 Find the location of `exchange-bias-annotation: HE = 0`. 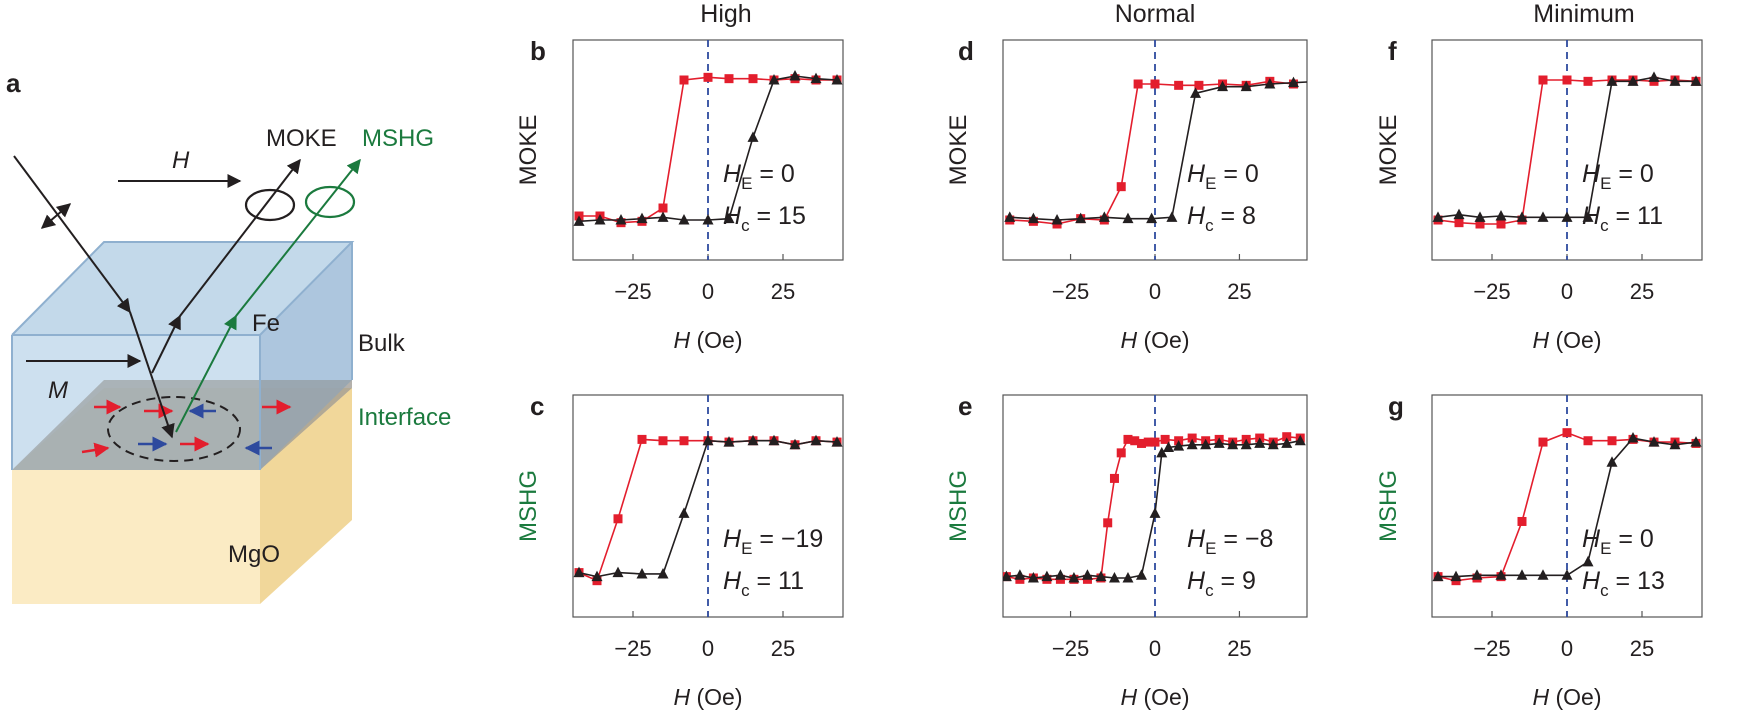

exchange-bias-annotation: HE = 0 is located at coordinates (1618, 541).